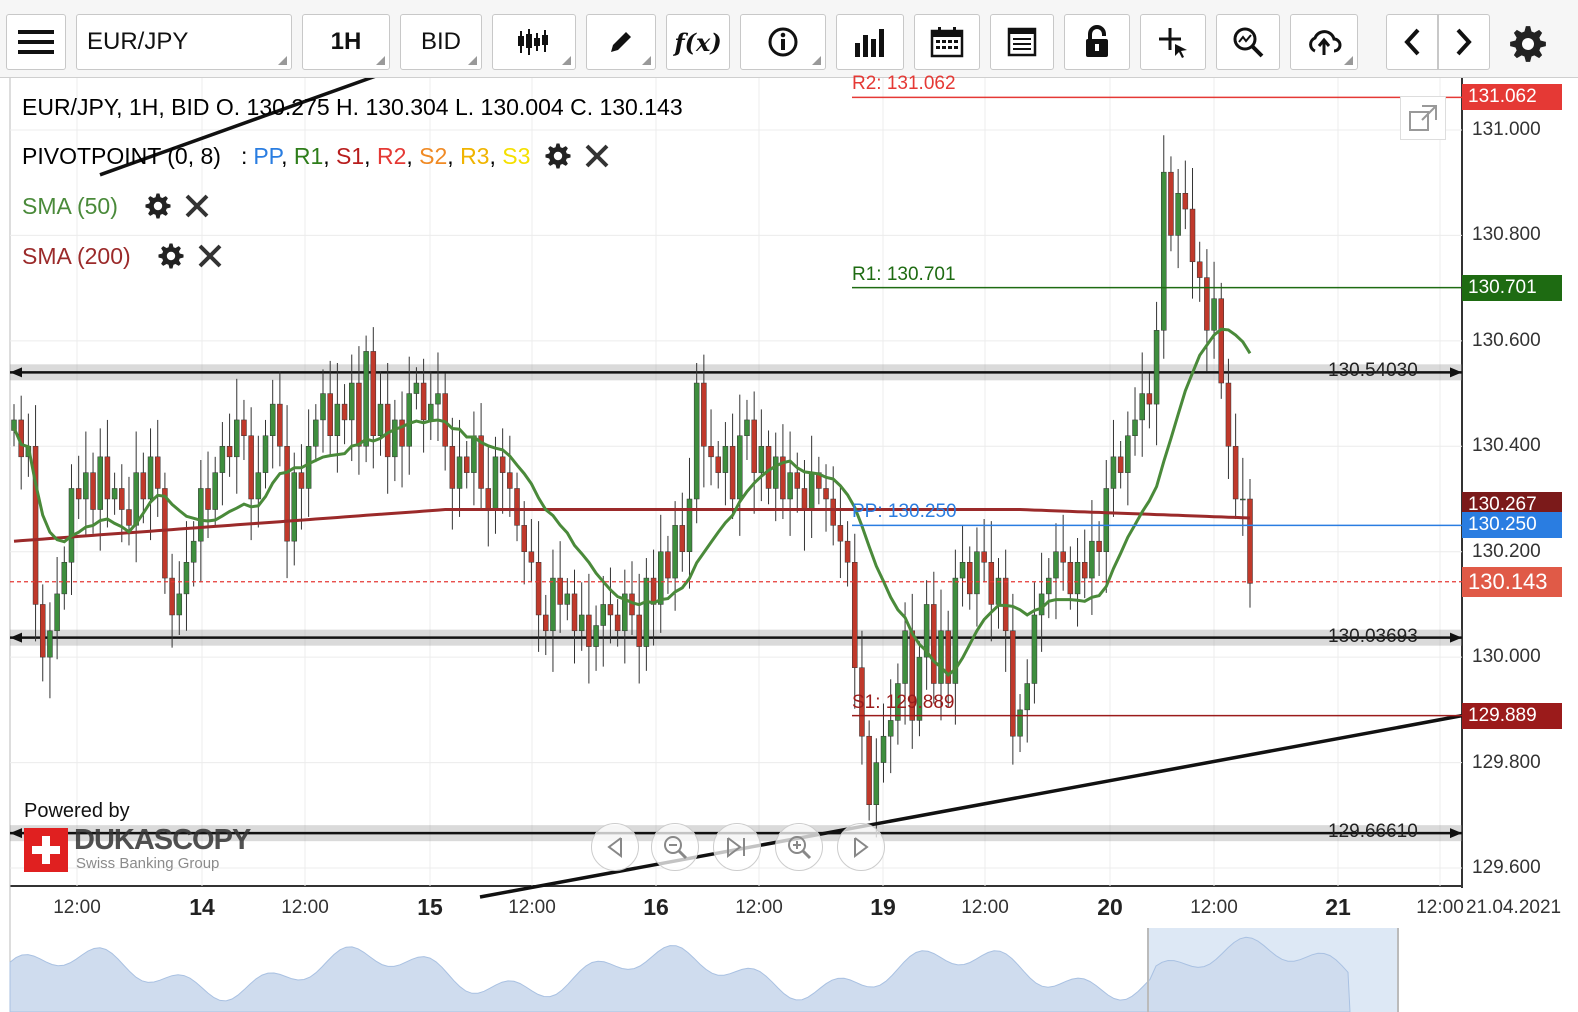 This screenshot has height=1012, width=1578. Describe the element at coordinates (308, 155) in the screenshot. I see `pivot-item-r1: R1` at that location.